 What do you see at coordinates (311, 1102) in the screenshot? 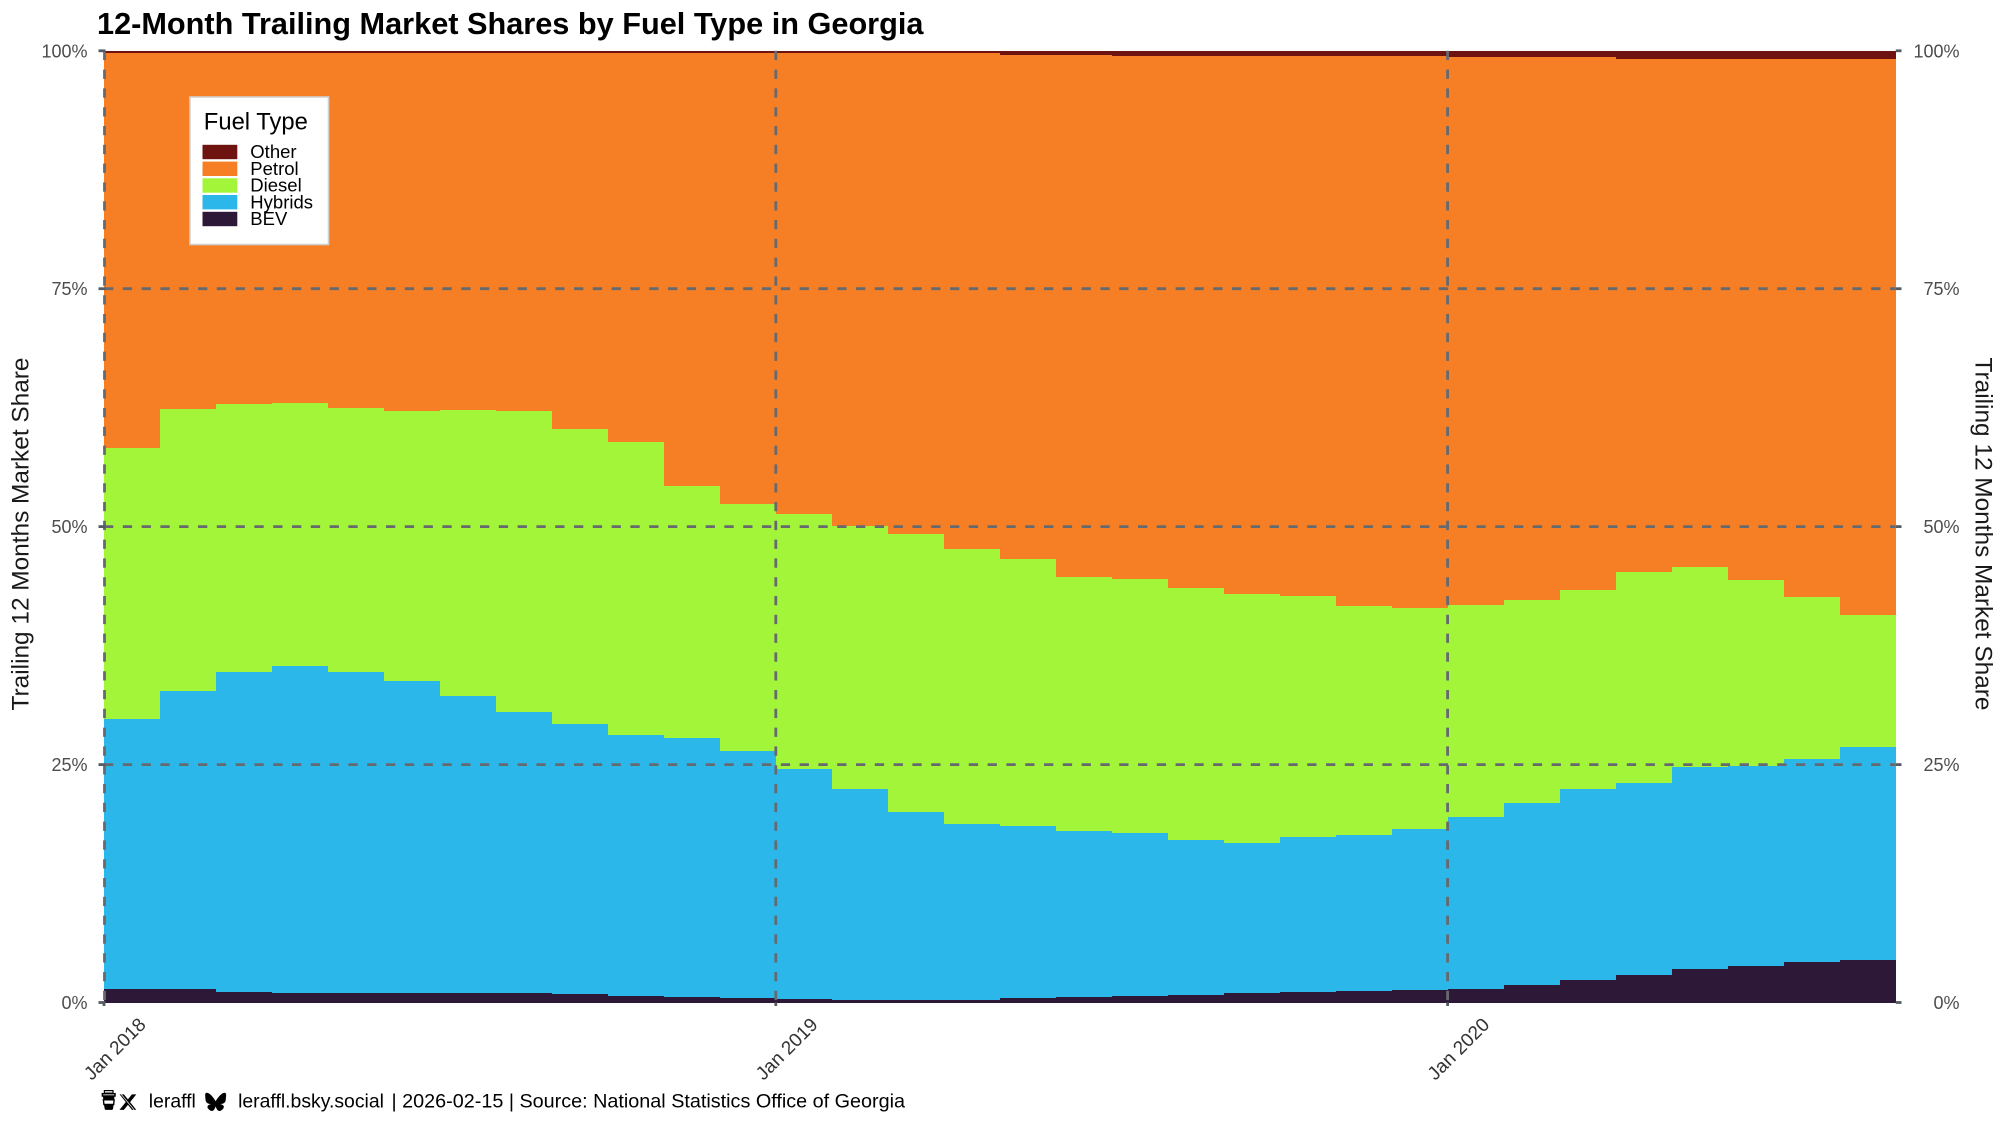
I see `svg-text: leraffl.bsky.social` at bounding box center [311, 1102].